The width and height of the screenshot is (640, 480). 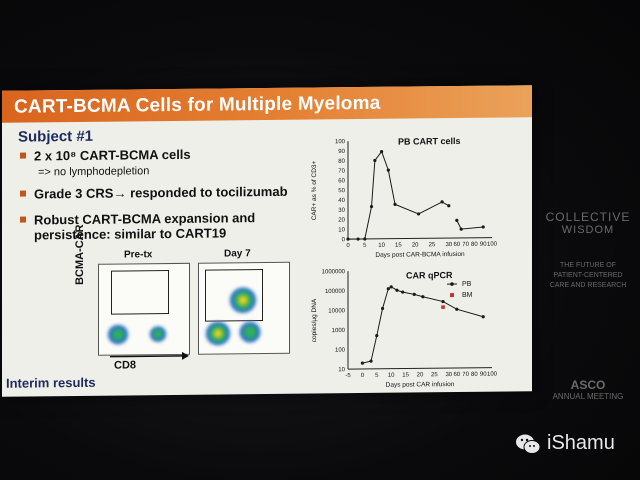 What do you see at coordinates (341, 162) in the screenshot?
I see `y-tick-label: 80` at bounding box center [341, 162].